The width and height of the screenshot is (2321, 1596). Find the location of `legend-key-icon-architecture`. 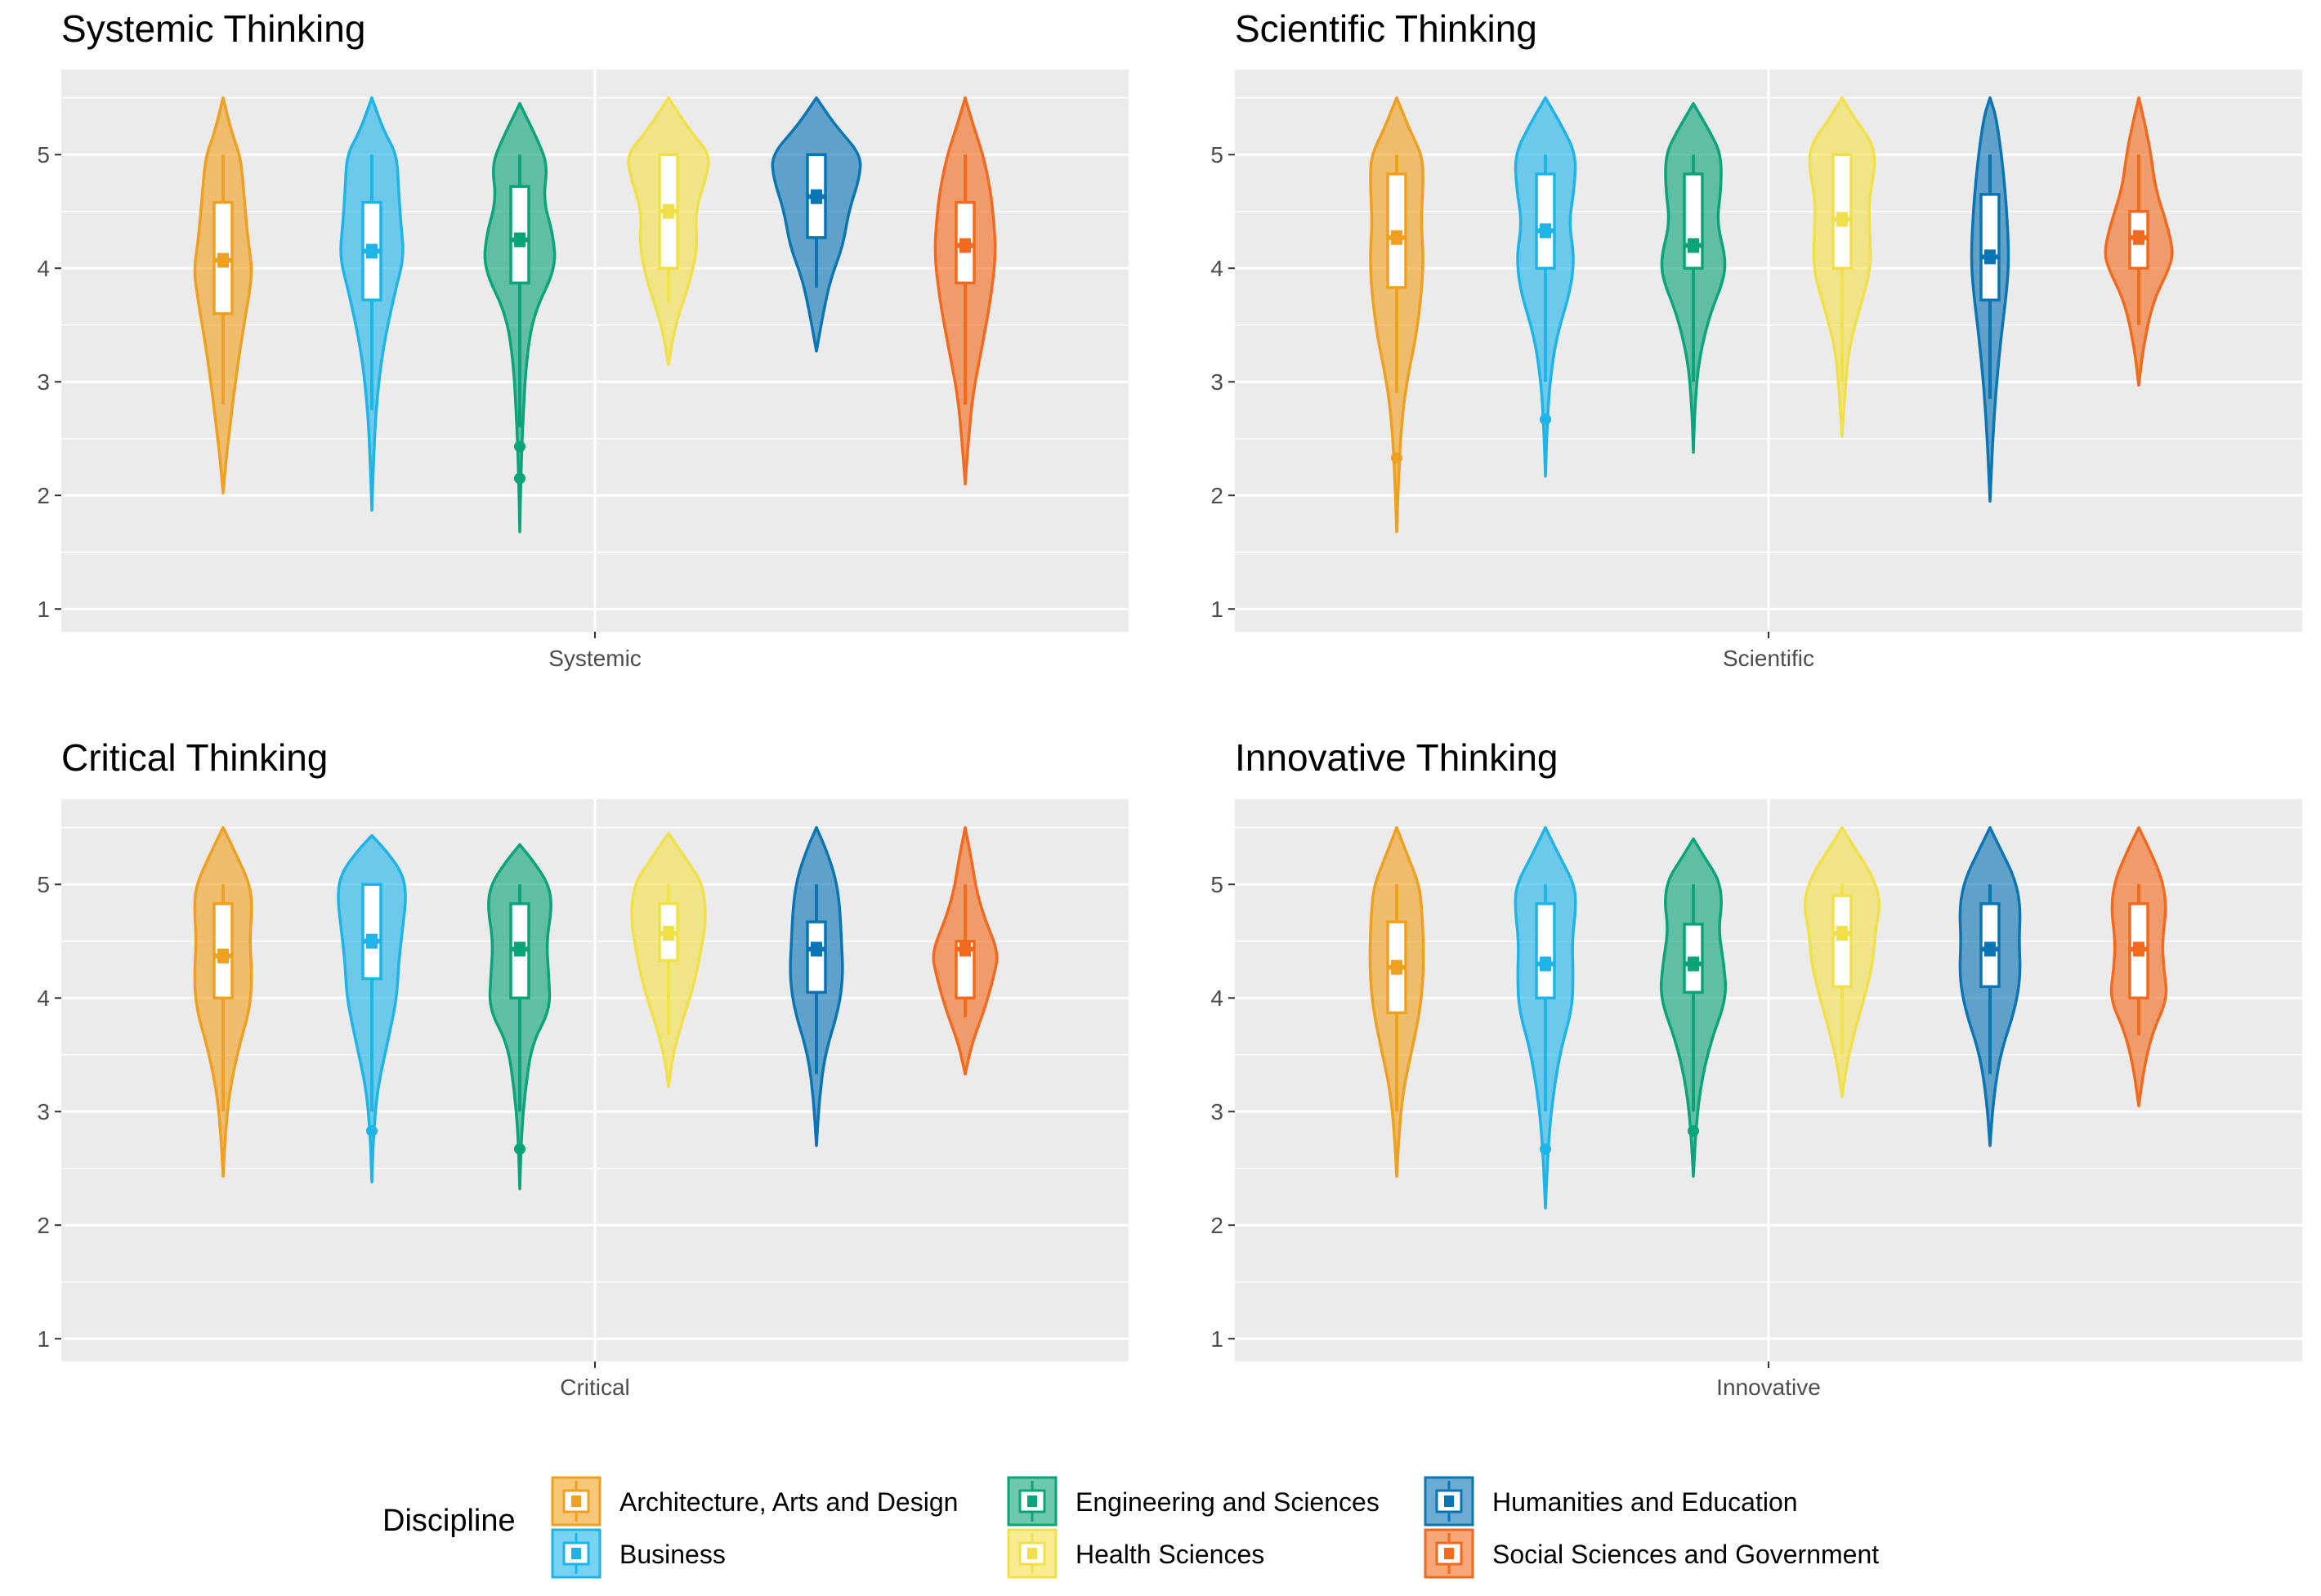

legend-key-icon-architecture is located at coordinates (576, 1501).